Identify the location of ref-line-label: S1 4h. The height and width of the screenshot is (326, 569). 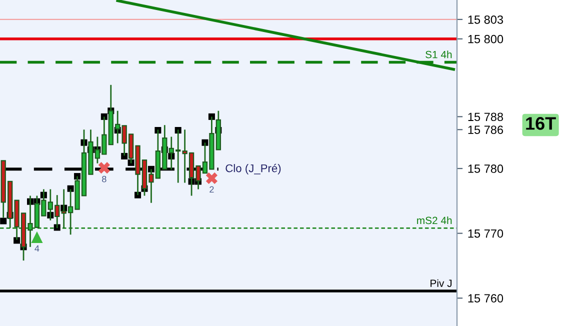
(439, 54).